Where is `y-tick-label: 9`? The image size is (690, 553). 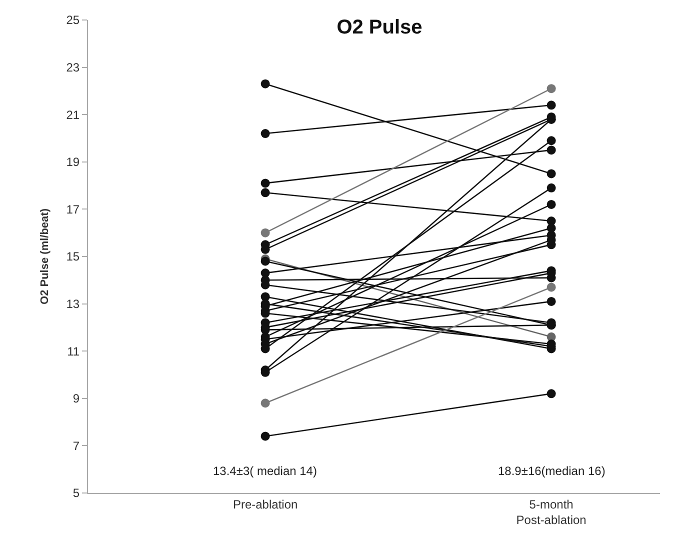 y-tick-label: 9 is located at coordinates (76, 399).